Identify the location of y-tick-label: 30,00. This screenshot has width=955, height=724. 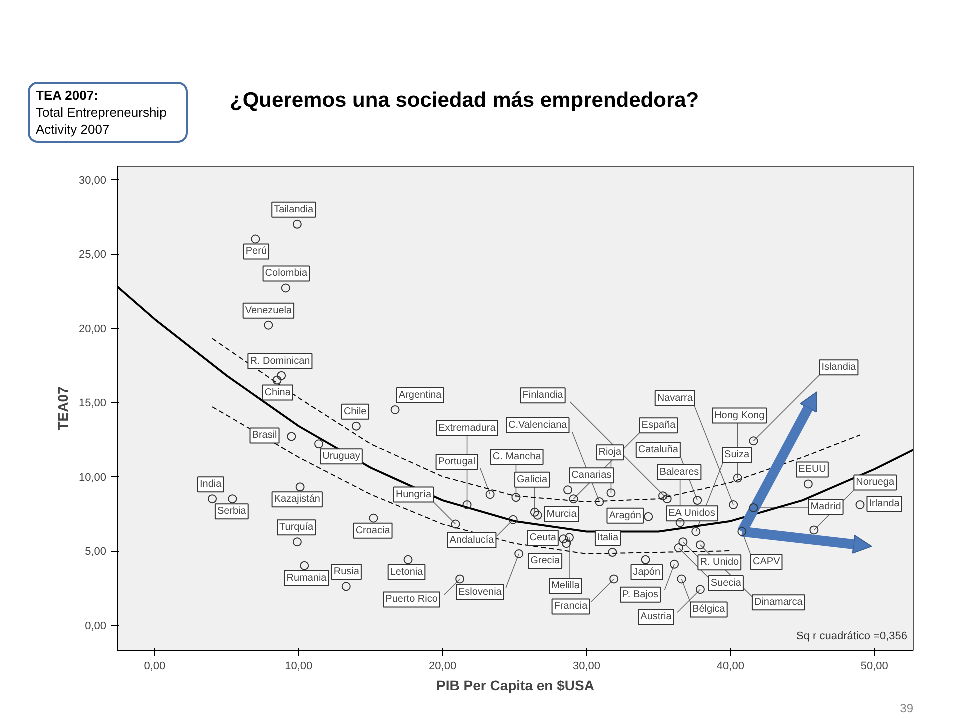
(92, 180).